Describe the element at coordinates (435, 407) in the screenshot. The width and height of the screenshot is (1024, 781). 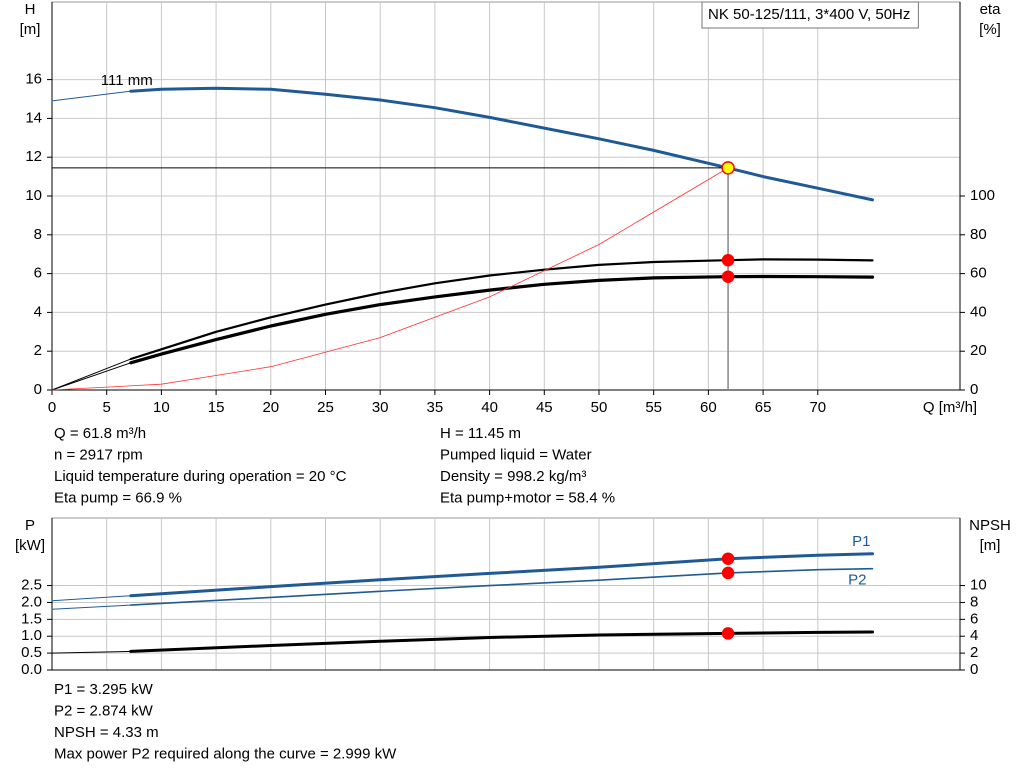
I see `x-tick-label: 35` at that location.